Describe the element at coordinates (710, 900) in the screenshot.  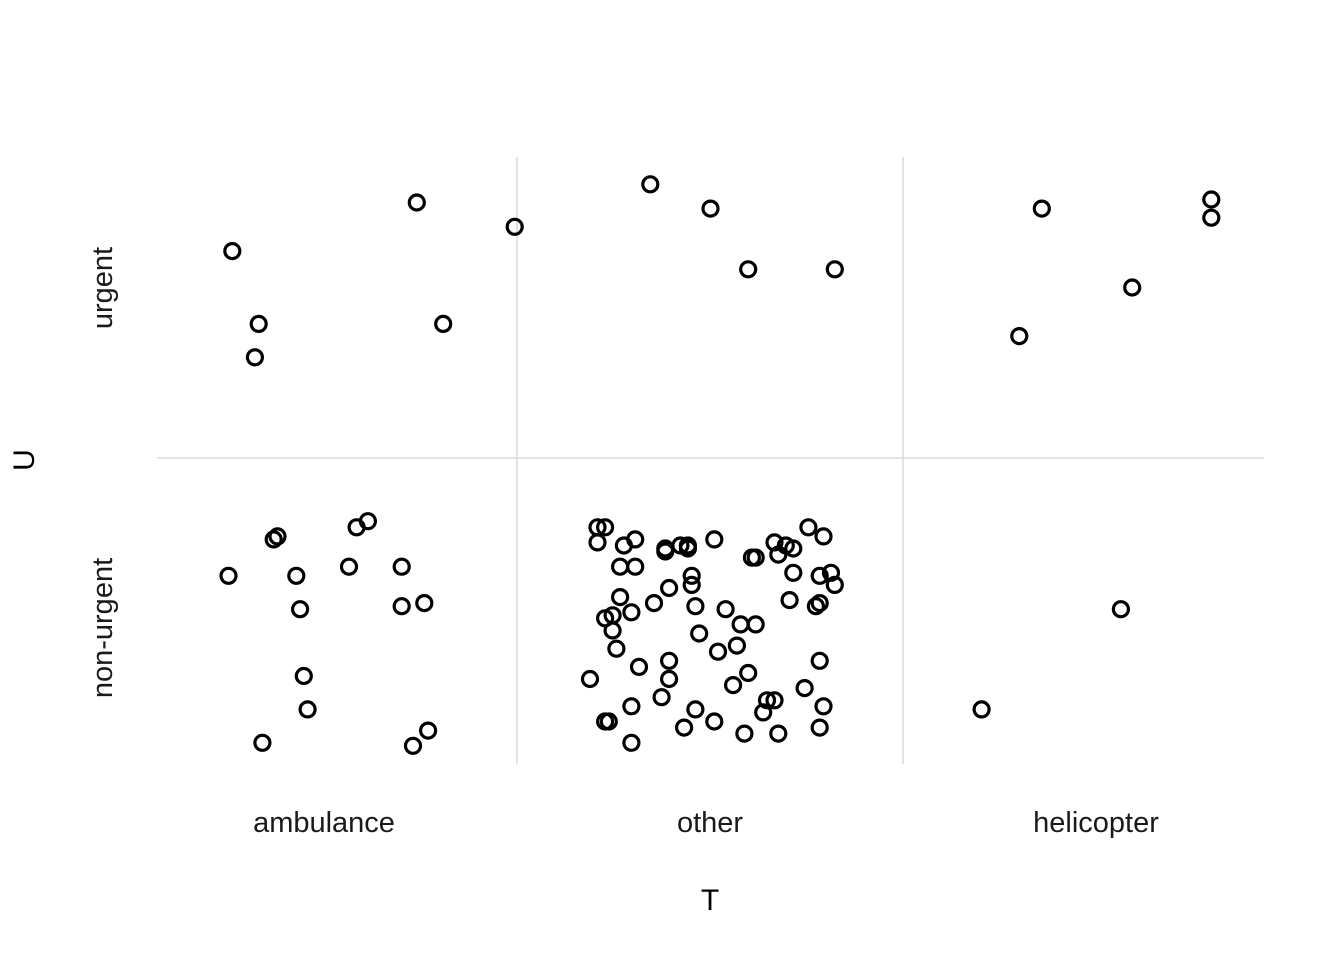
I see `x-axis-title: T` at that location.